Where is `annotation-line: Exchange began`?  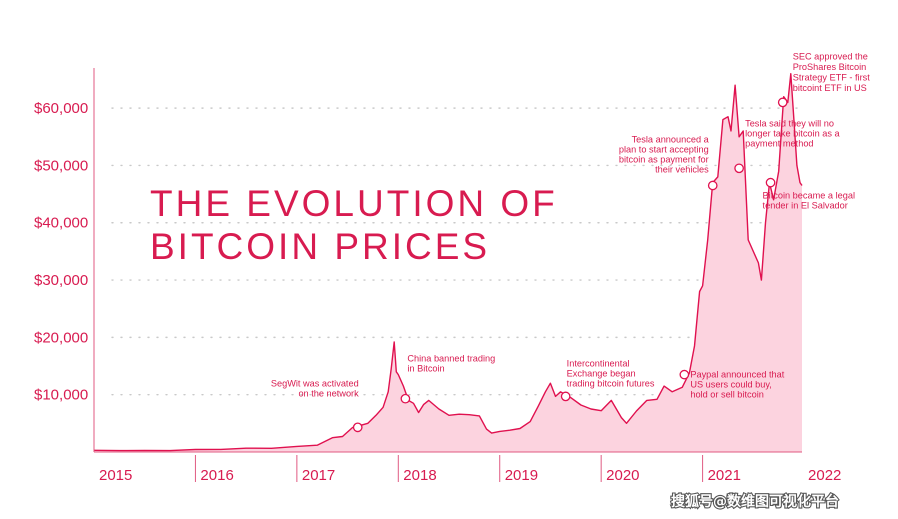
annotation-line: Exchange began is located at coordinates (601, 373).